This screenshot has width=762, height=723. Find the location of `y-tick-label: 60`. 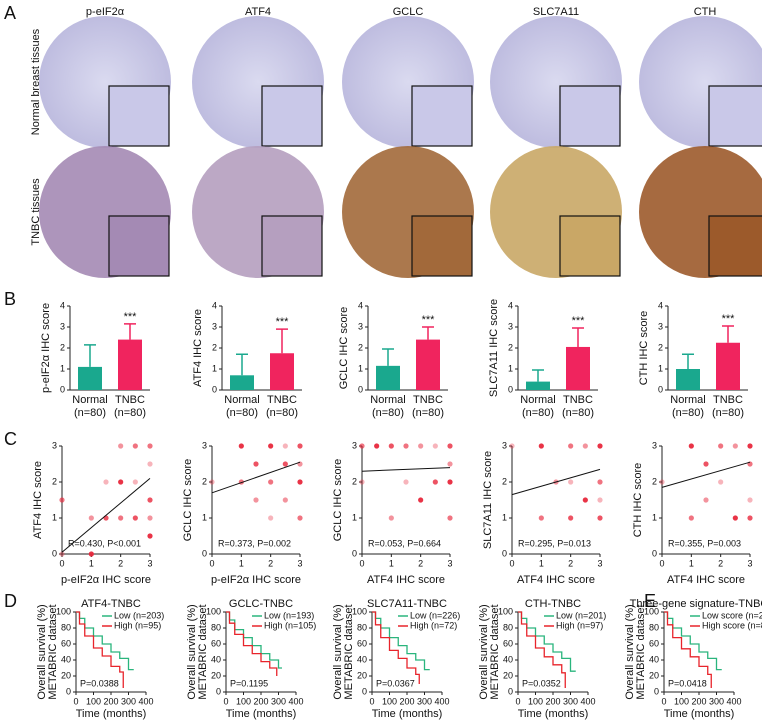

y-tick-label: 60 is located at coordinates (66, 643).